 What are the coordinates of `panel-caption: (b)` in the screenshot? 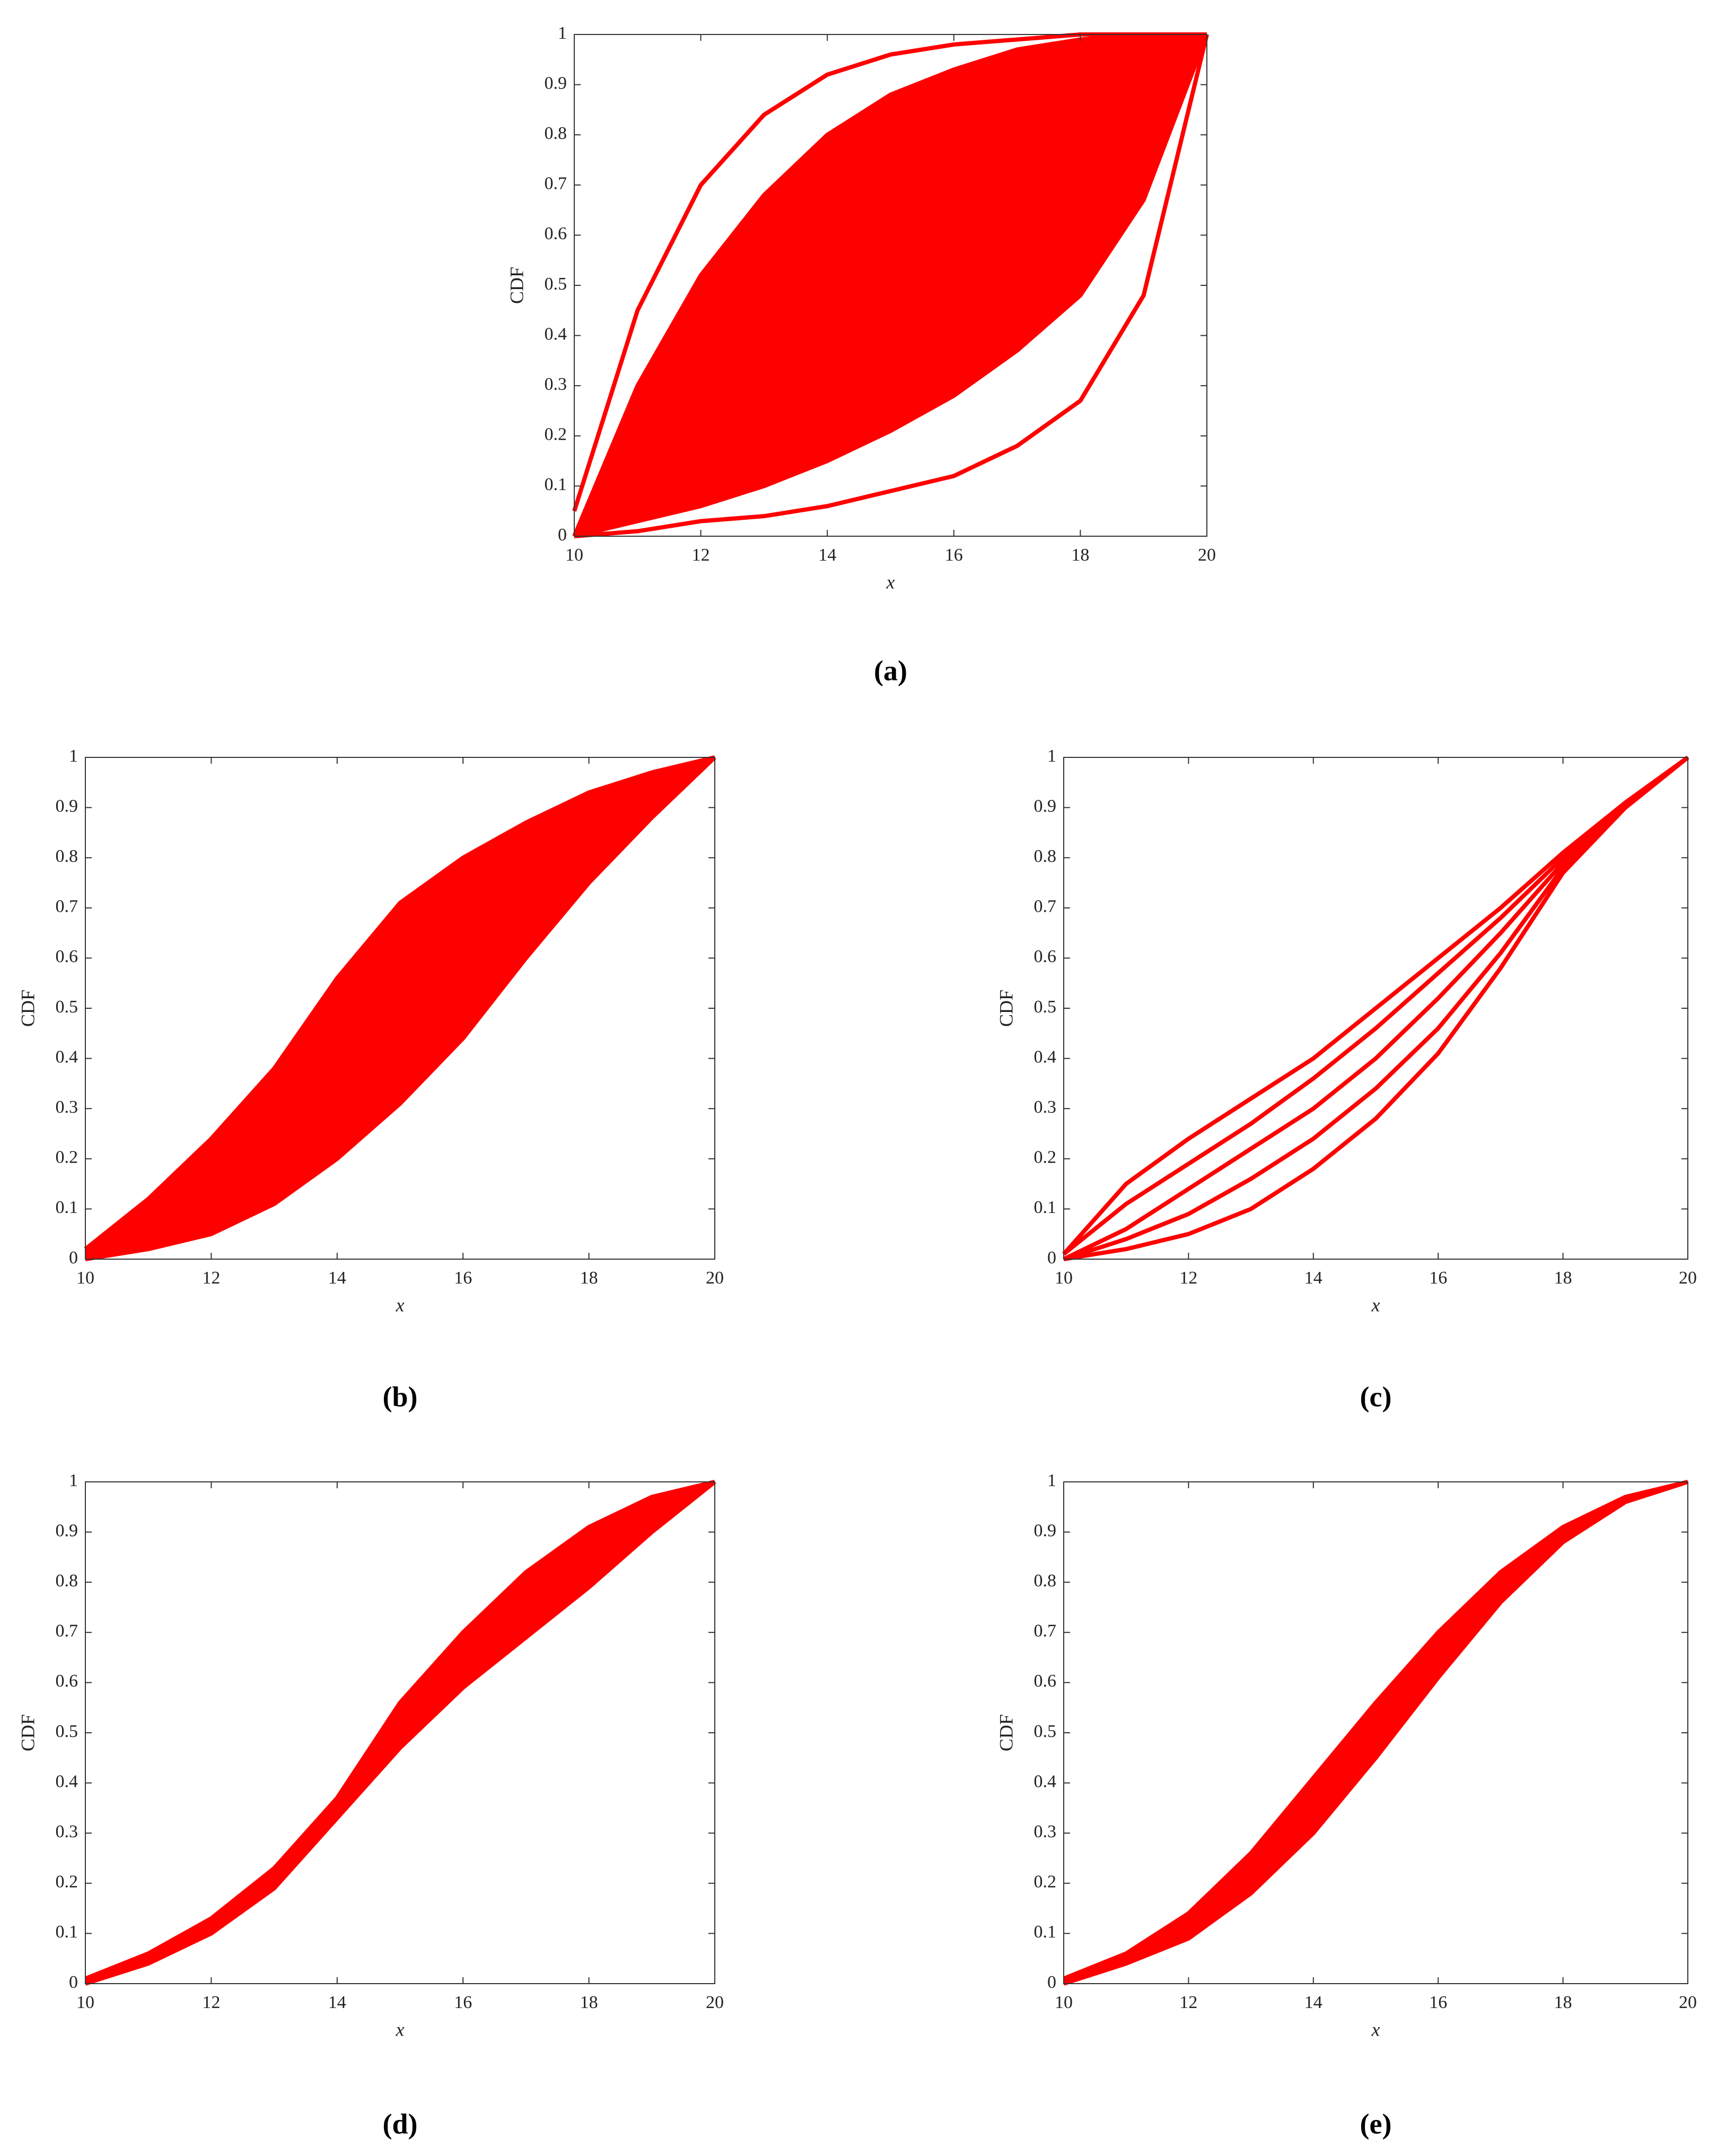 It's located at (401, 1396).